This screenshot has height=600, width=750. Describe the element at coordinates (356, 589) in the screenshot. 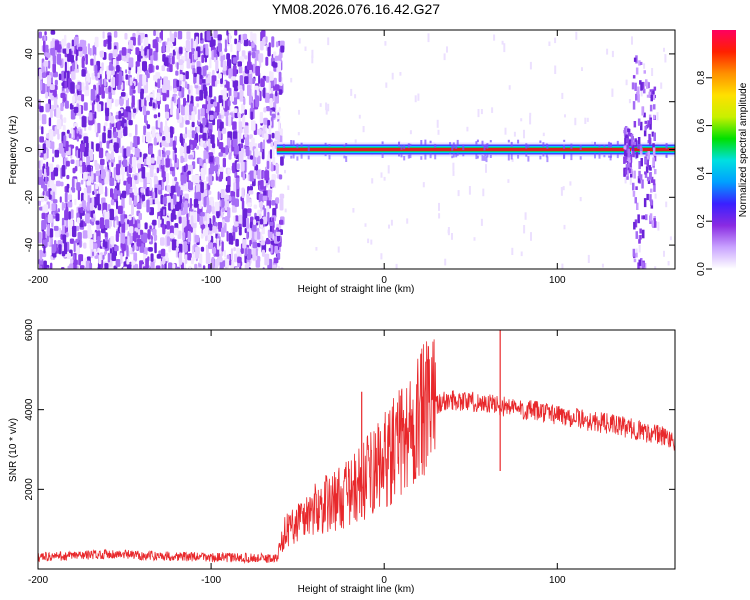

I see `snr-xlabel: Height of straight line (km)` at that location.